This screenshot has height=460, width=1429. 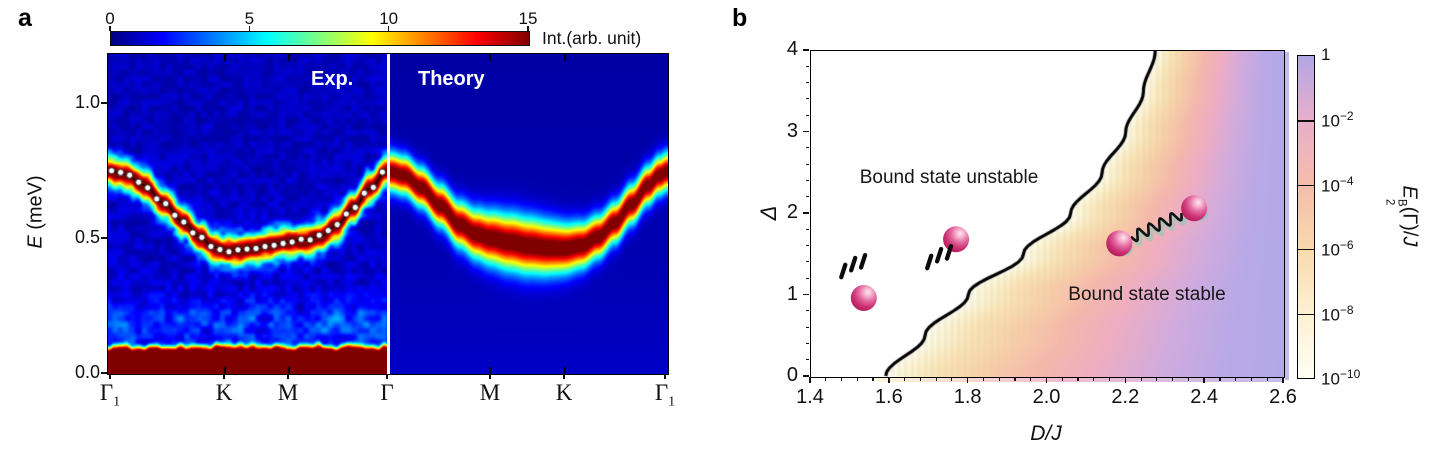 I want to click on theory-label: Theory, so click(x=451, y=79).